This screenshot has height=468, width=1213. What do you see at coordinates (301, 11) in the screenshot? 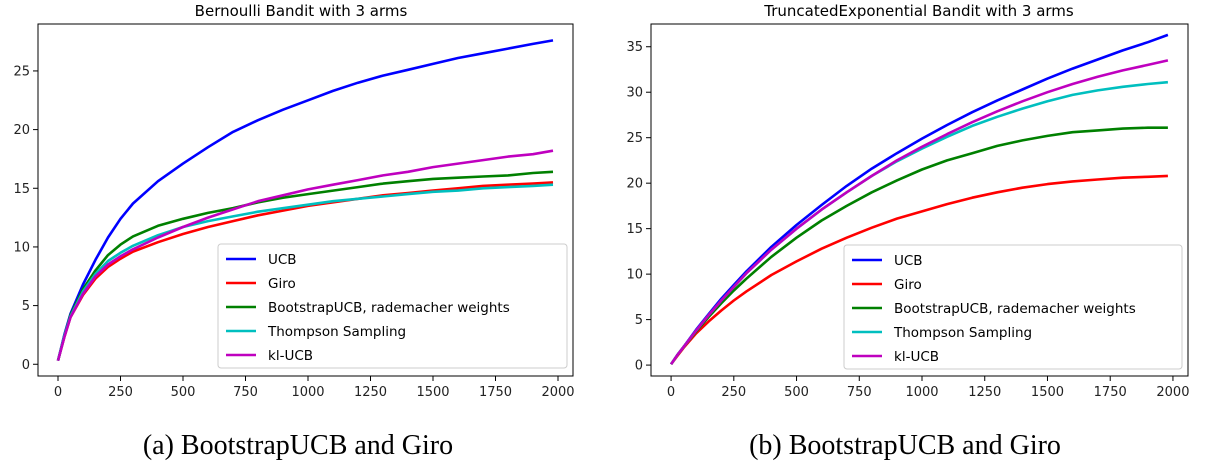
I see `chart-title: Bernoulli Bandit with 3 arms` at bounding box center [301, 11].